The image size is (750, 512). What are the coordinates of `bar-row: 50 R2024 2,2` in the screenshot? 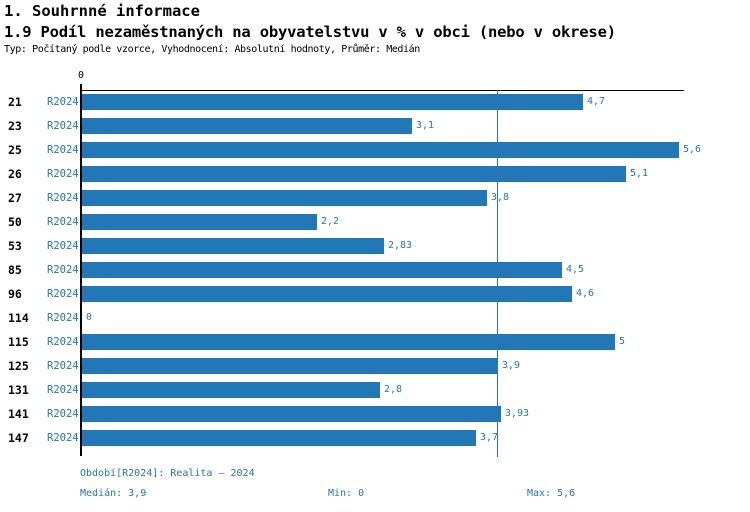 It's located at (375, 222).